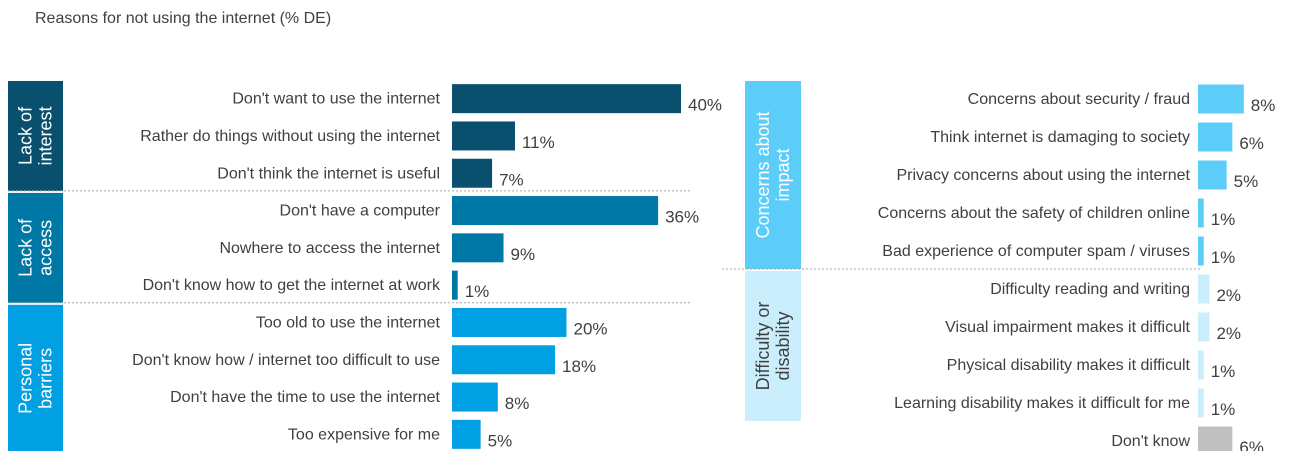  Describe the element at coordinates (305, 397) in the screenshot. I see `category-label: Don't have the time to use the internet` at that location.